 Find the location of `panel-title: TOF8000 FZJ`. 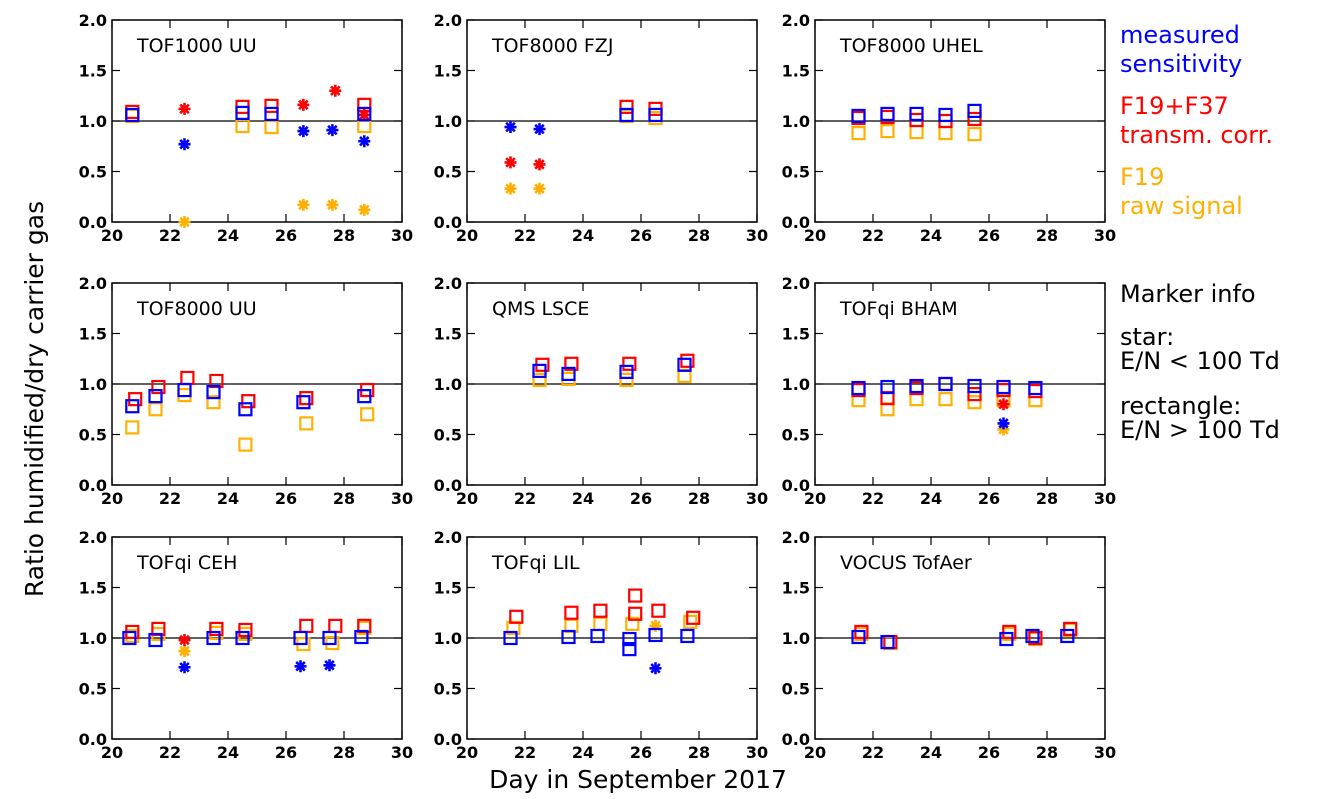

panel-title: TOF8000 FZJ is located at coordinates (552, 46).